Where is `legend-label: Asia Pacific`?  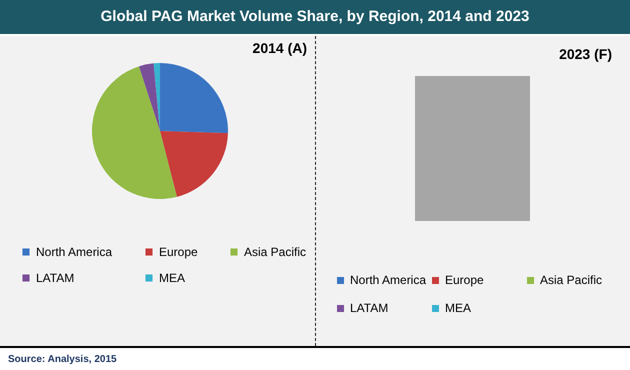
legend-label: Asia Pacific is located at coordinates (275, 252).